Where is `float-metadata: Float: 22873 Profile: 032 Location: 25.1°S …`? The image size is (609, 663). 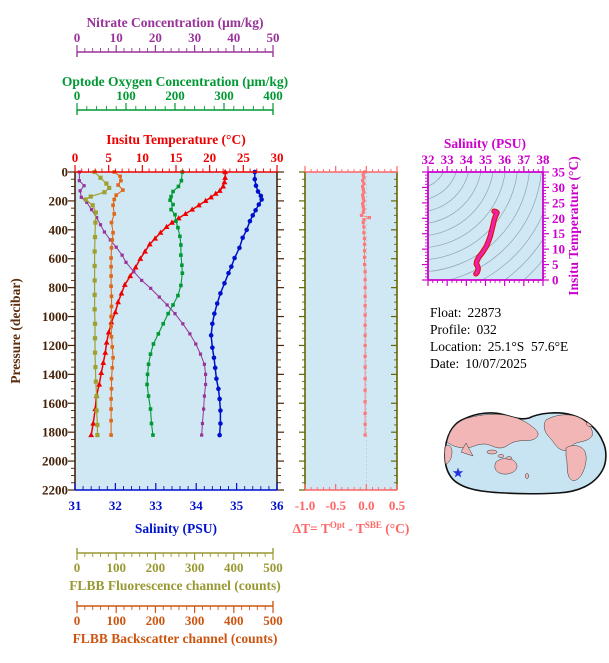 float-metadata: Float: 22873 Profile: 032 Location: 25.1°S … is located at coordinates (499, 338).